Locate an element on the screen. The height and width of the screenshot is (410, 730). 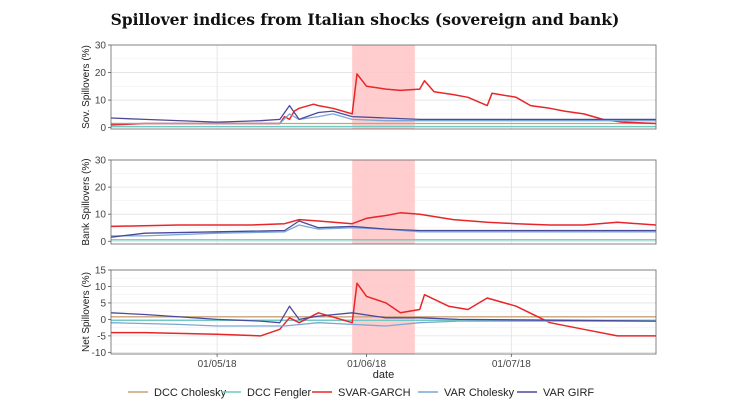
y-axis-label: Sov. Spillovers (%) is located at coordinates (86, 87).